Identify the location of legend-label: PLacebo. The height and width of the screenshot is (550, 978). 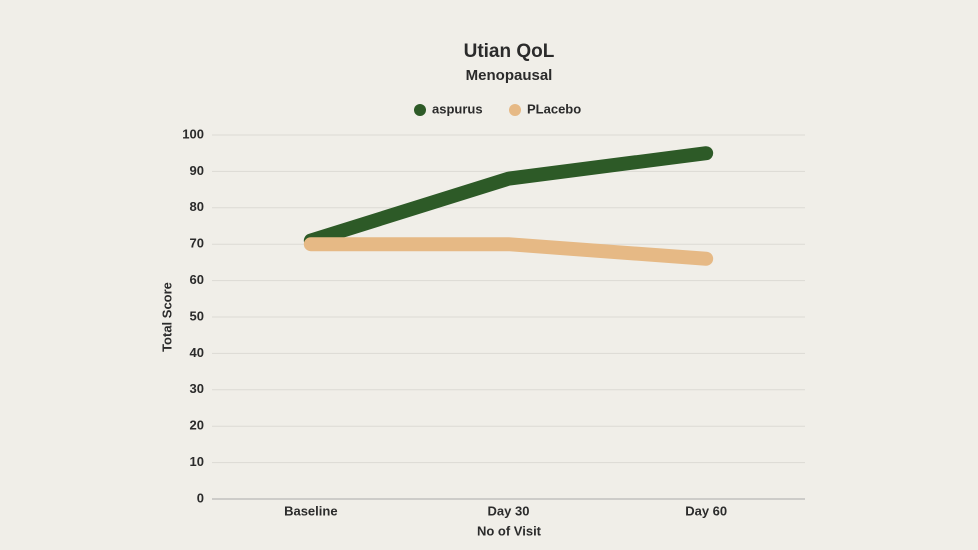
(554, 108).